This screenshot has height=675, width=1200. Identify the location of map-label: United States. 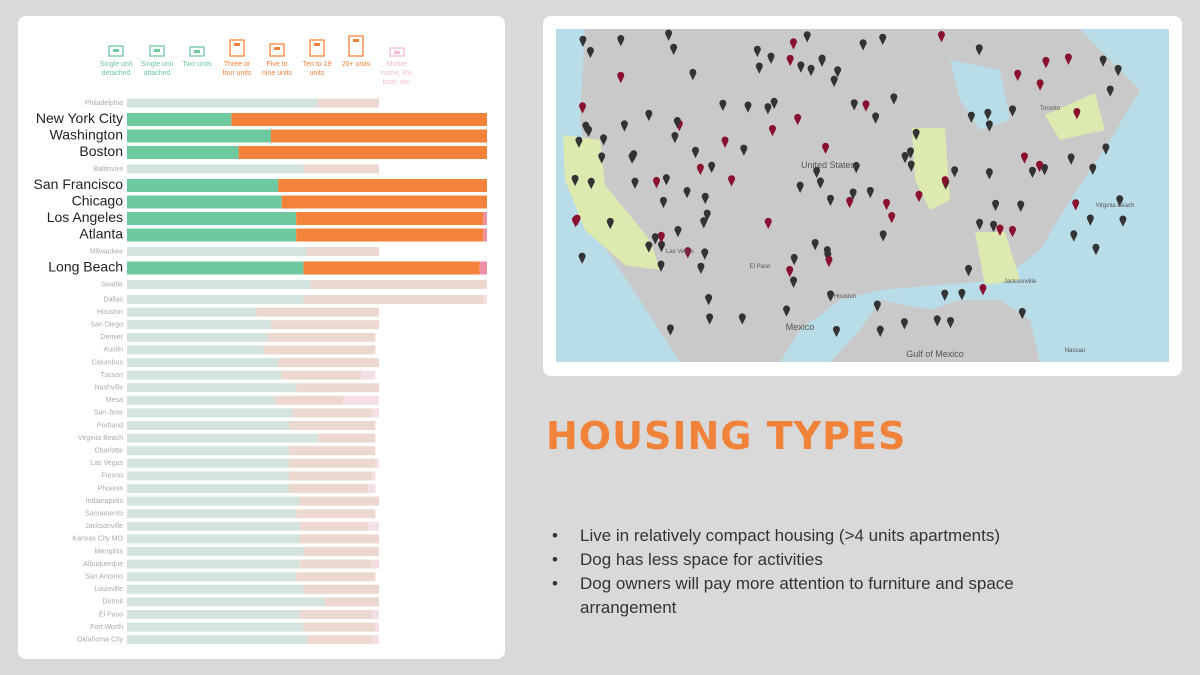
(828, 165).